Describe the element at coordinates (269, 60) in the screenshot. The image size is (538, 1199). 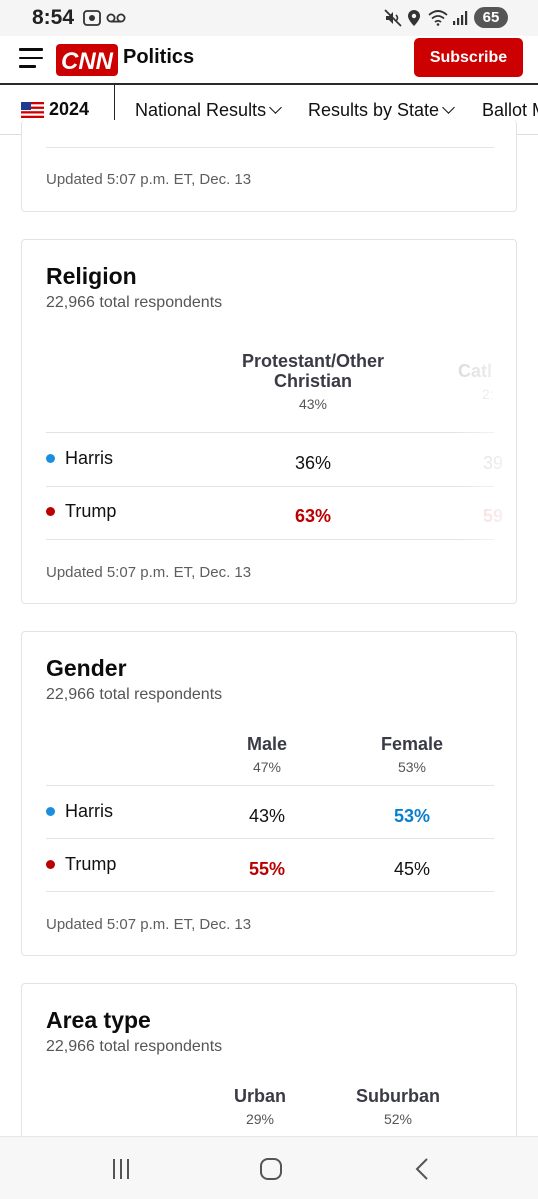
I see `site-header: CNN Politics Subscribe` at that location.